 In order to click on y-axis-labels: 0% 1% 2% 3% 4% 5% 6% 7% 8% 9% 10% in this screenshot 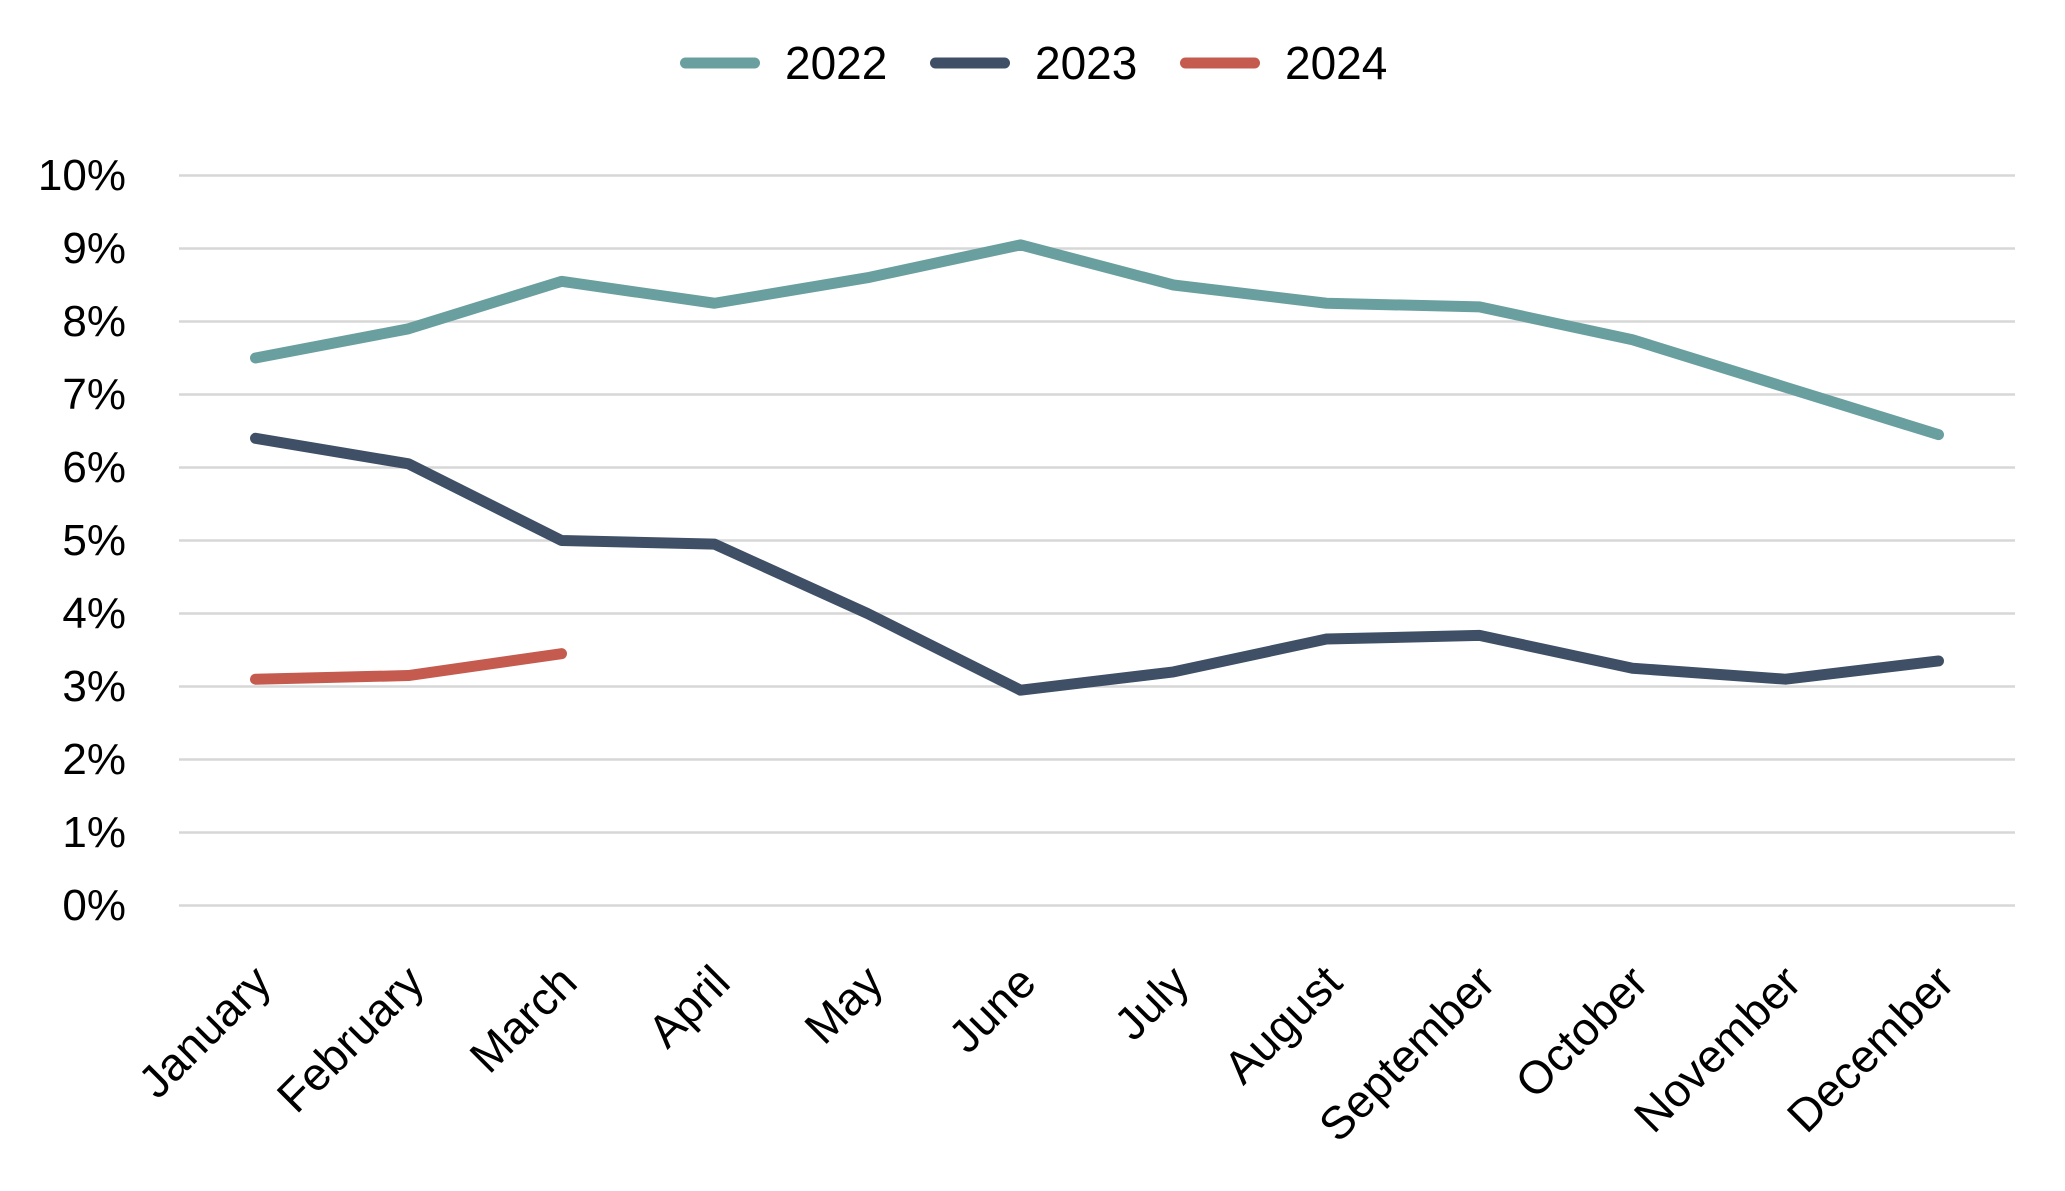, I will do `click(82, 540)`.